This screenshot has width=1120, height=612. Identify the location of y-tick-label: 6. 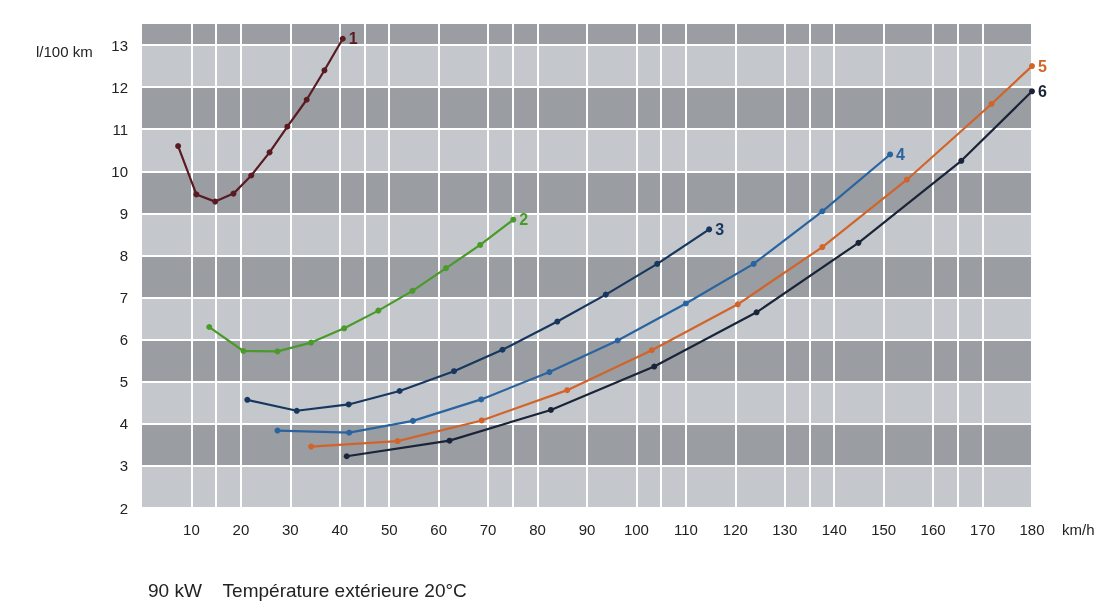
(123, 340).